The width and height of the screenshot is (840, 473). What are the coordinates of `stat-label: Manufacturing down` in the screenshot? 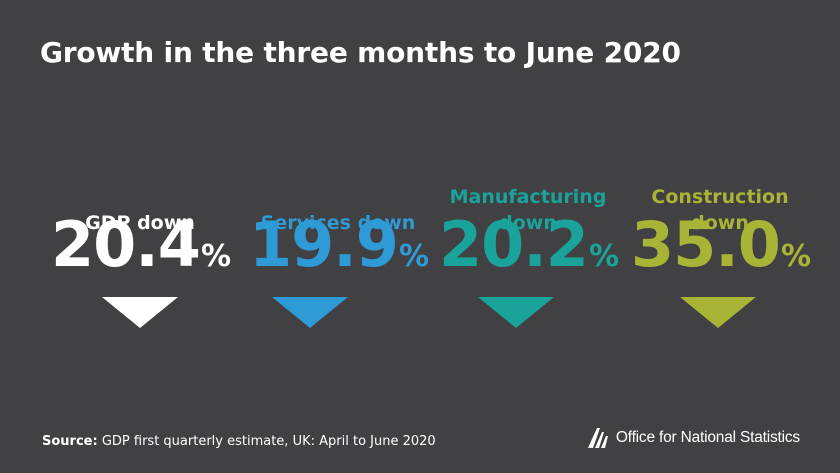 It's located at (528, 210).